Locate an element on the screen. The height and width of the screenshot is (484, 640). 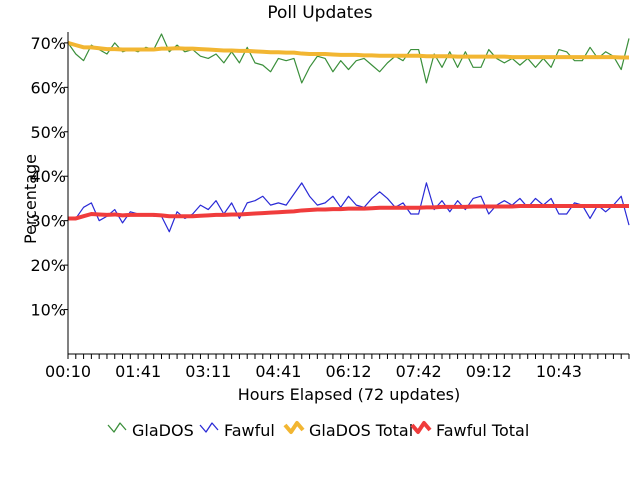
y-axis-title: Percentage is located at coordinates (30, 199).